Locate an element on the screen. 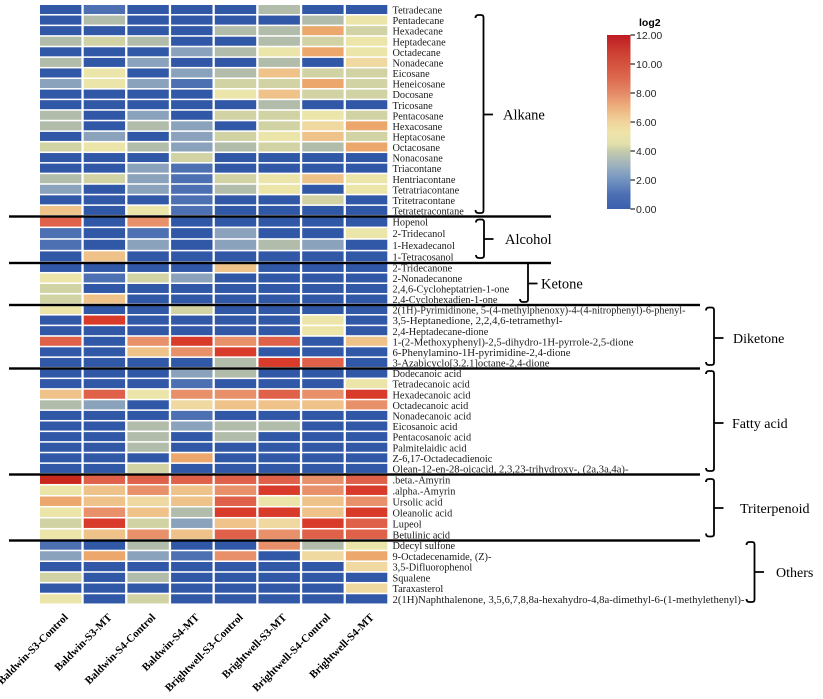  svg-text: 2,4-Cyclohexadien-1-one is located at coordinates (445, 300).